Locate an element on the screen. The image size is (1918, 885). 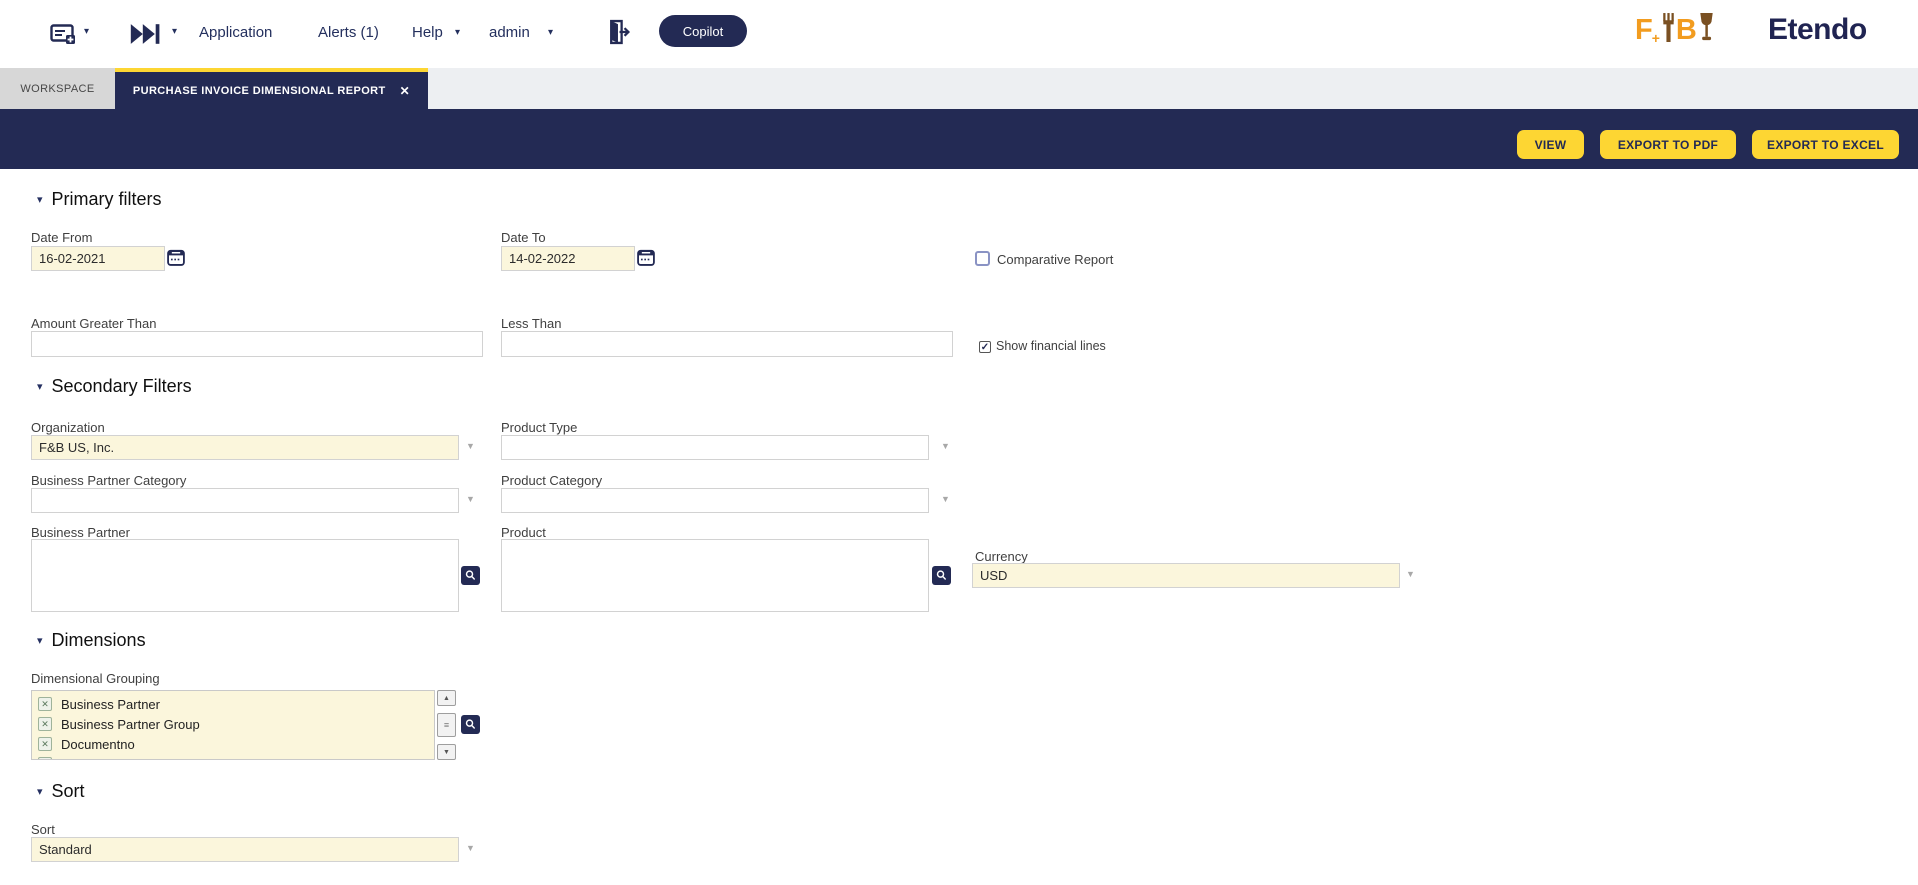
bp-category-label: Business Partner Category is located at coordinates (109, 480).